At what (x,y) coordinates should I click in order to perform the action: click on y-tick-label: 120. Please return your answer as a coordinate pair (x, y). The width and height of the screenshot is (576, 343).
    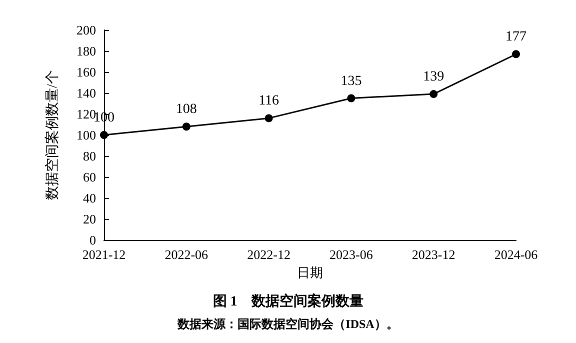
    Looking at the image, I should click on (86, 114).